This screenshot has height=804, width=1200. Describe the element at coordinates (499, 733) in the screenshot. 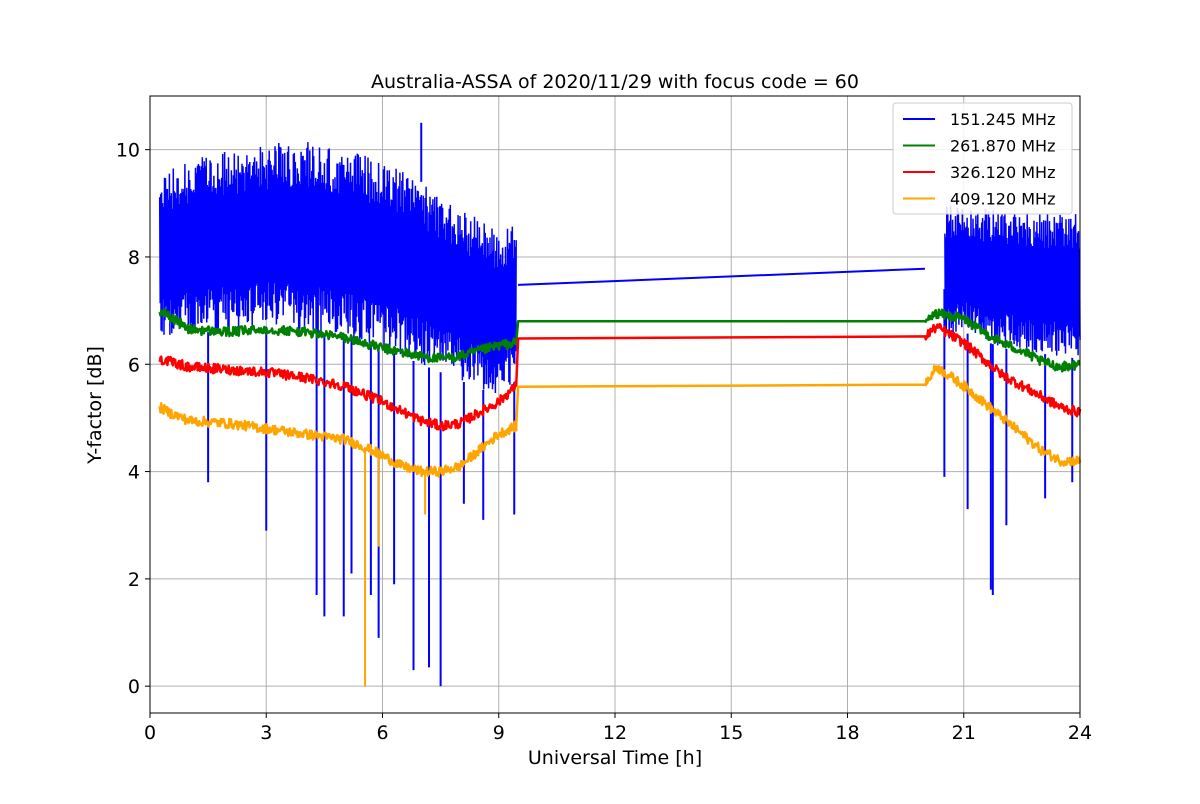

I see `x-tick-label: 9` at that location.